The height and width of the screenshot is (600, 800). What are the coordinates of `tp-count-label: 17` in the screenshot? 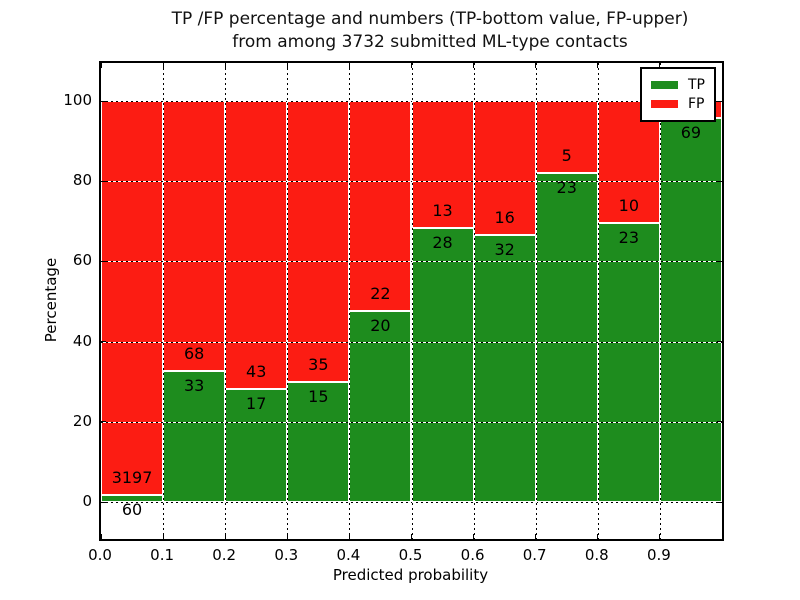 It's located at (256, 403).